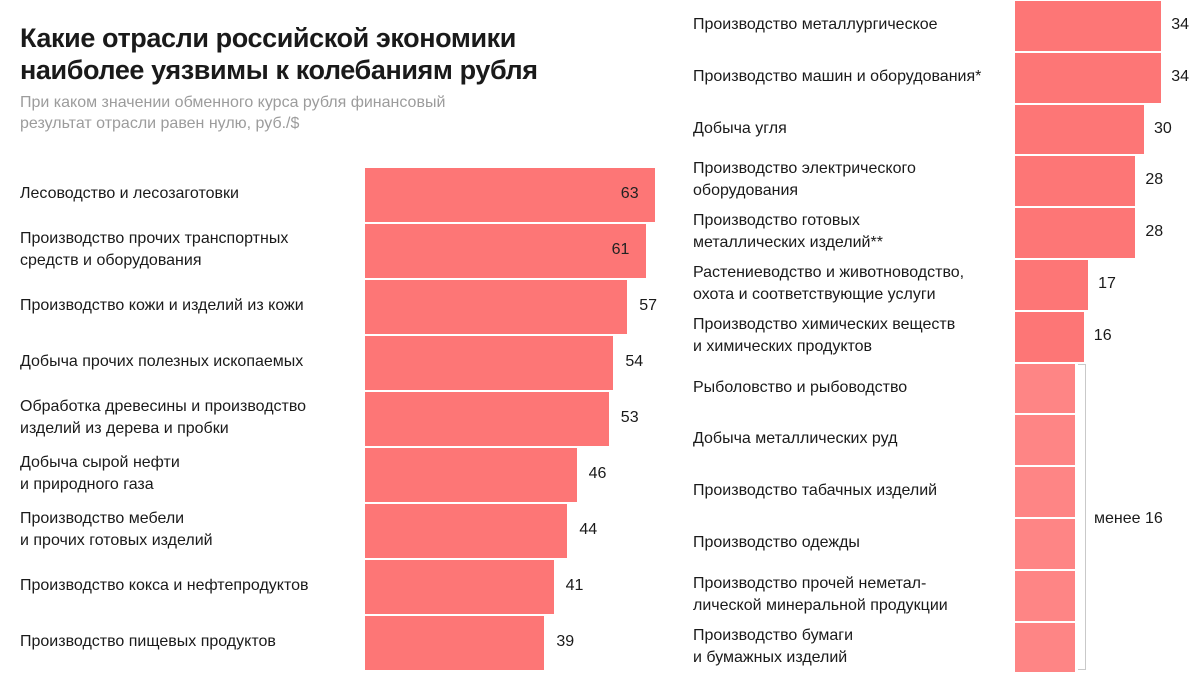 The image size is (1200, 676). I want to click on bar-value-label: 61, so click(620, 249).